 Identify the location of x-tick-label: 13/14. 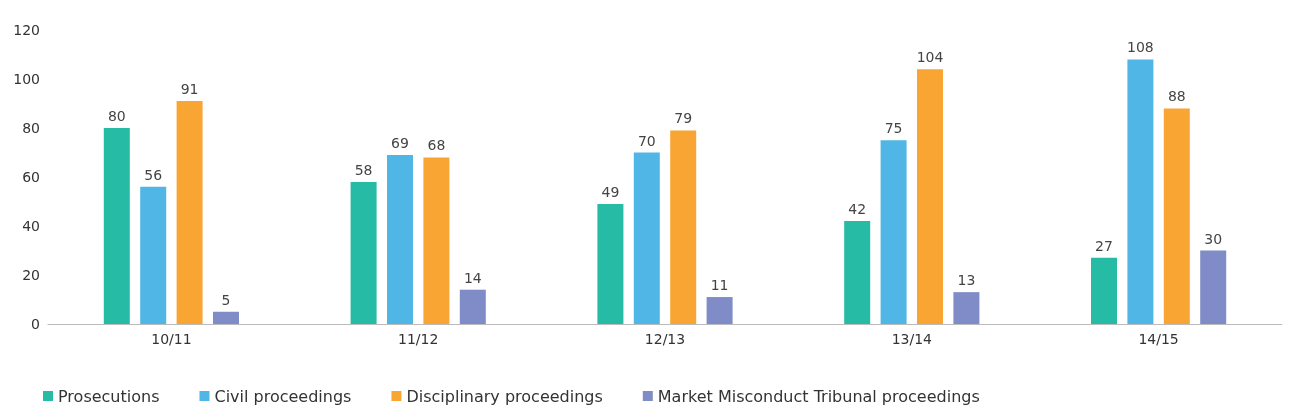
(912, 339).